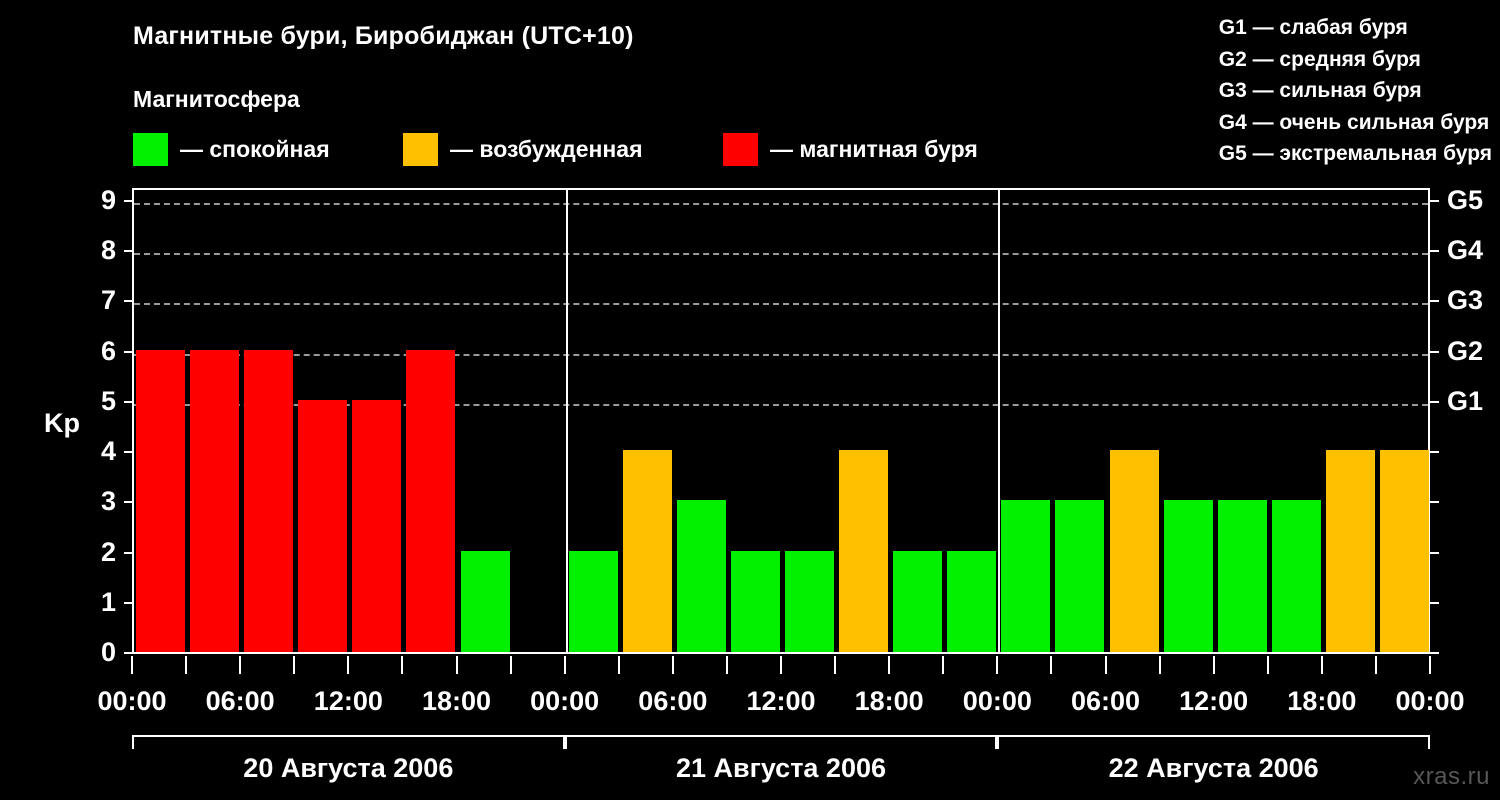 The width and height of the screenshot is (1500, 800). I want to click on g-tick-label-G5: G5, so click(1465, 199).